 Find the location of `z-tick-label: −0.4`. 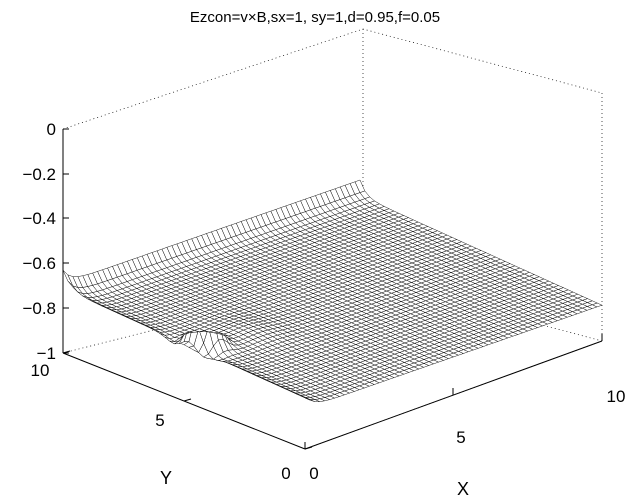

z-tick-label: −0.4 is located at coordinates (39, 218).